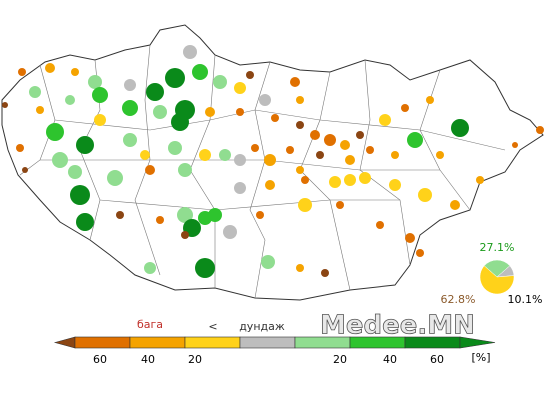 This screenshot has height=410, width=545. What do you see at coordinates (274, 351) in the screenshot?
I see `color-bar: 60 40 20 20 40 60 [%]` at bounding box center [274, 351].